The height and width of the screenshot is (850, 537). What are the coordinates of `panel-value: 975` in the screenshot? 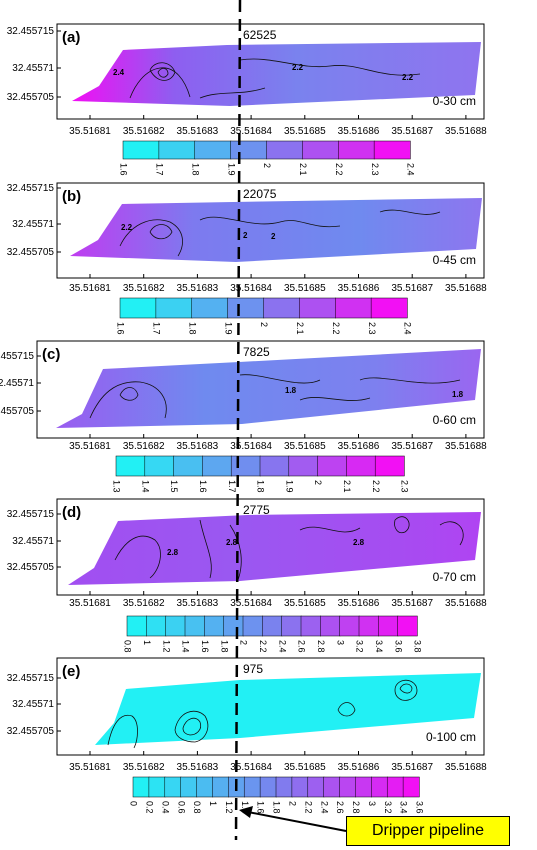 It's located at (253, 669).